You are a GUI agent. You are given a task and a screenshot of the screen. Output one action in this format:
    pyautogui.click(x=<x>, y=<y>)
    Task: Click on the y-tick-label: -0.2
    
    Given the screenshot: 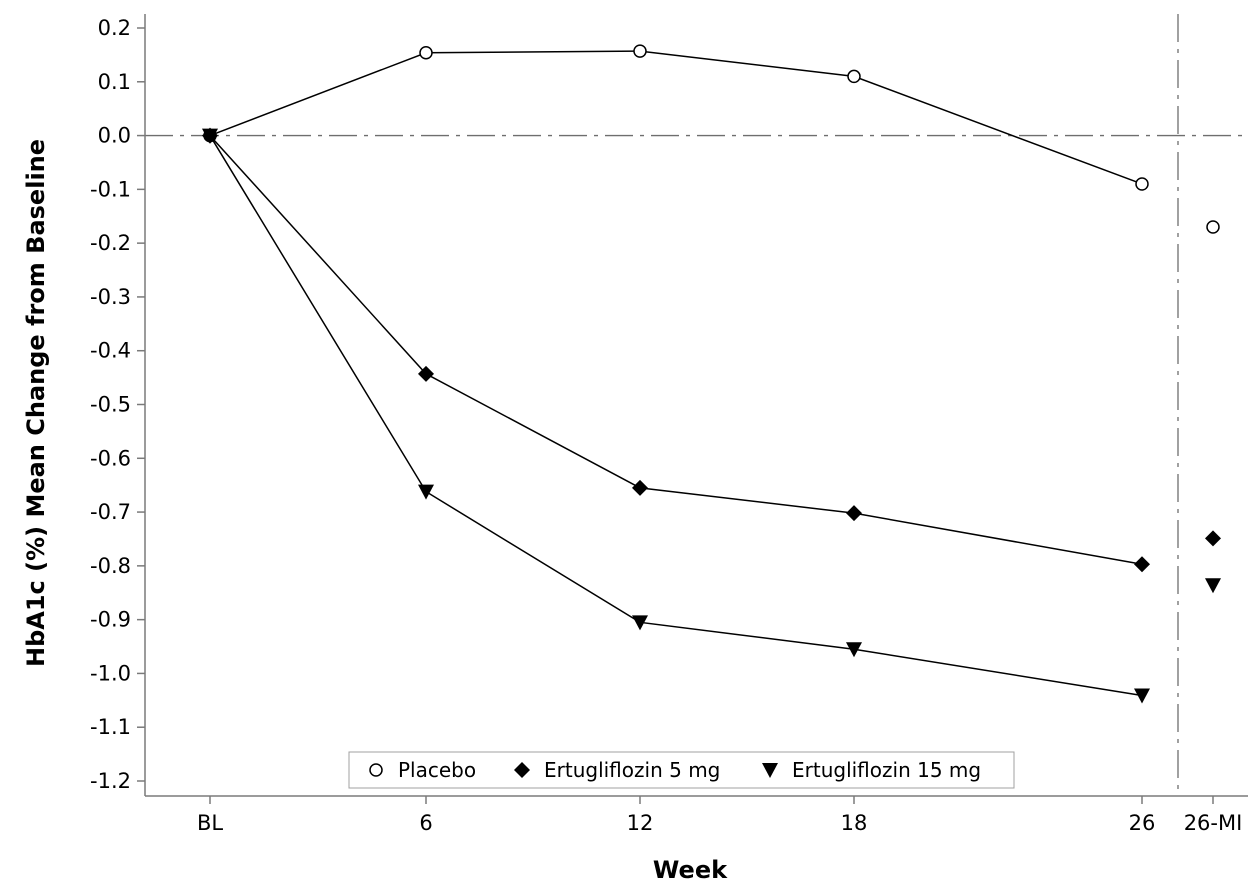 What is the action you would take?
    pyautogui.click(x=110, y=243)
    